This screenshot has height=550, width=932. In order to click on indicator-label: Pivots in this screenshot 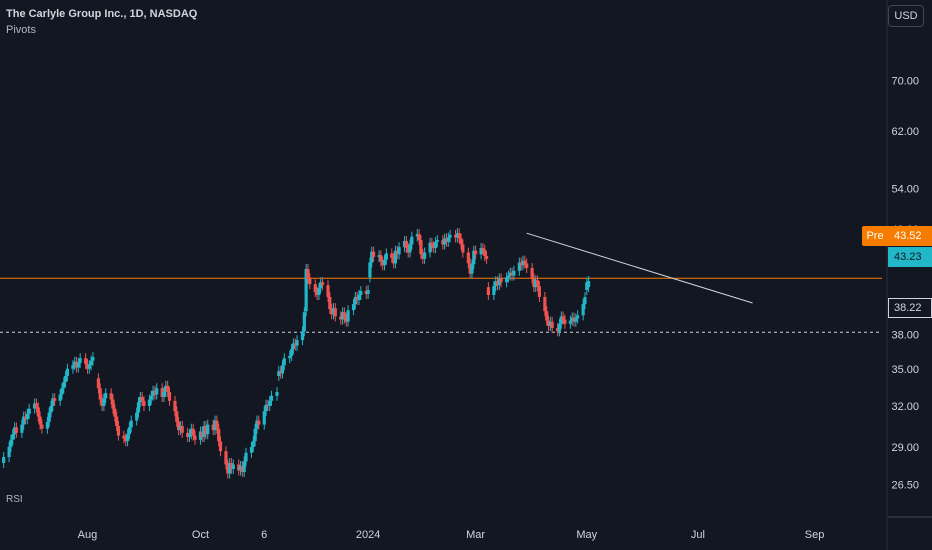, I will do `click(21, 30)`.